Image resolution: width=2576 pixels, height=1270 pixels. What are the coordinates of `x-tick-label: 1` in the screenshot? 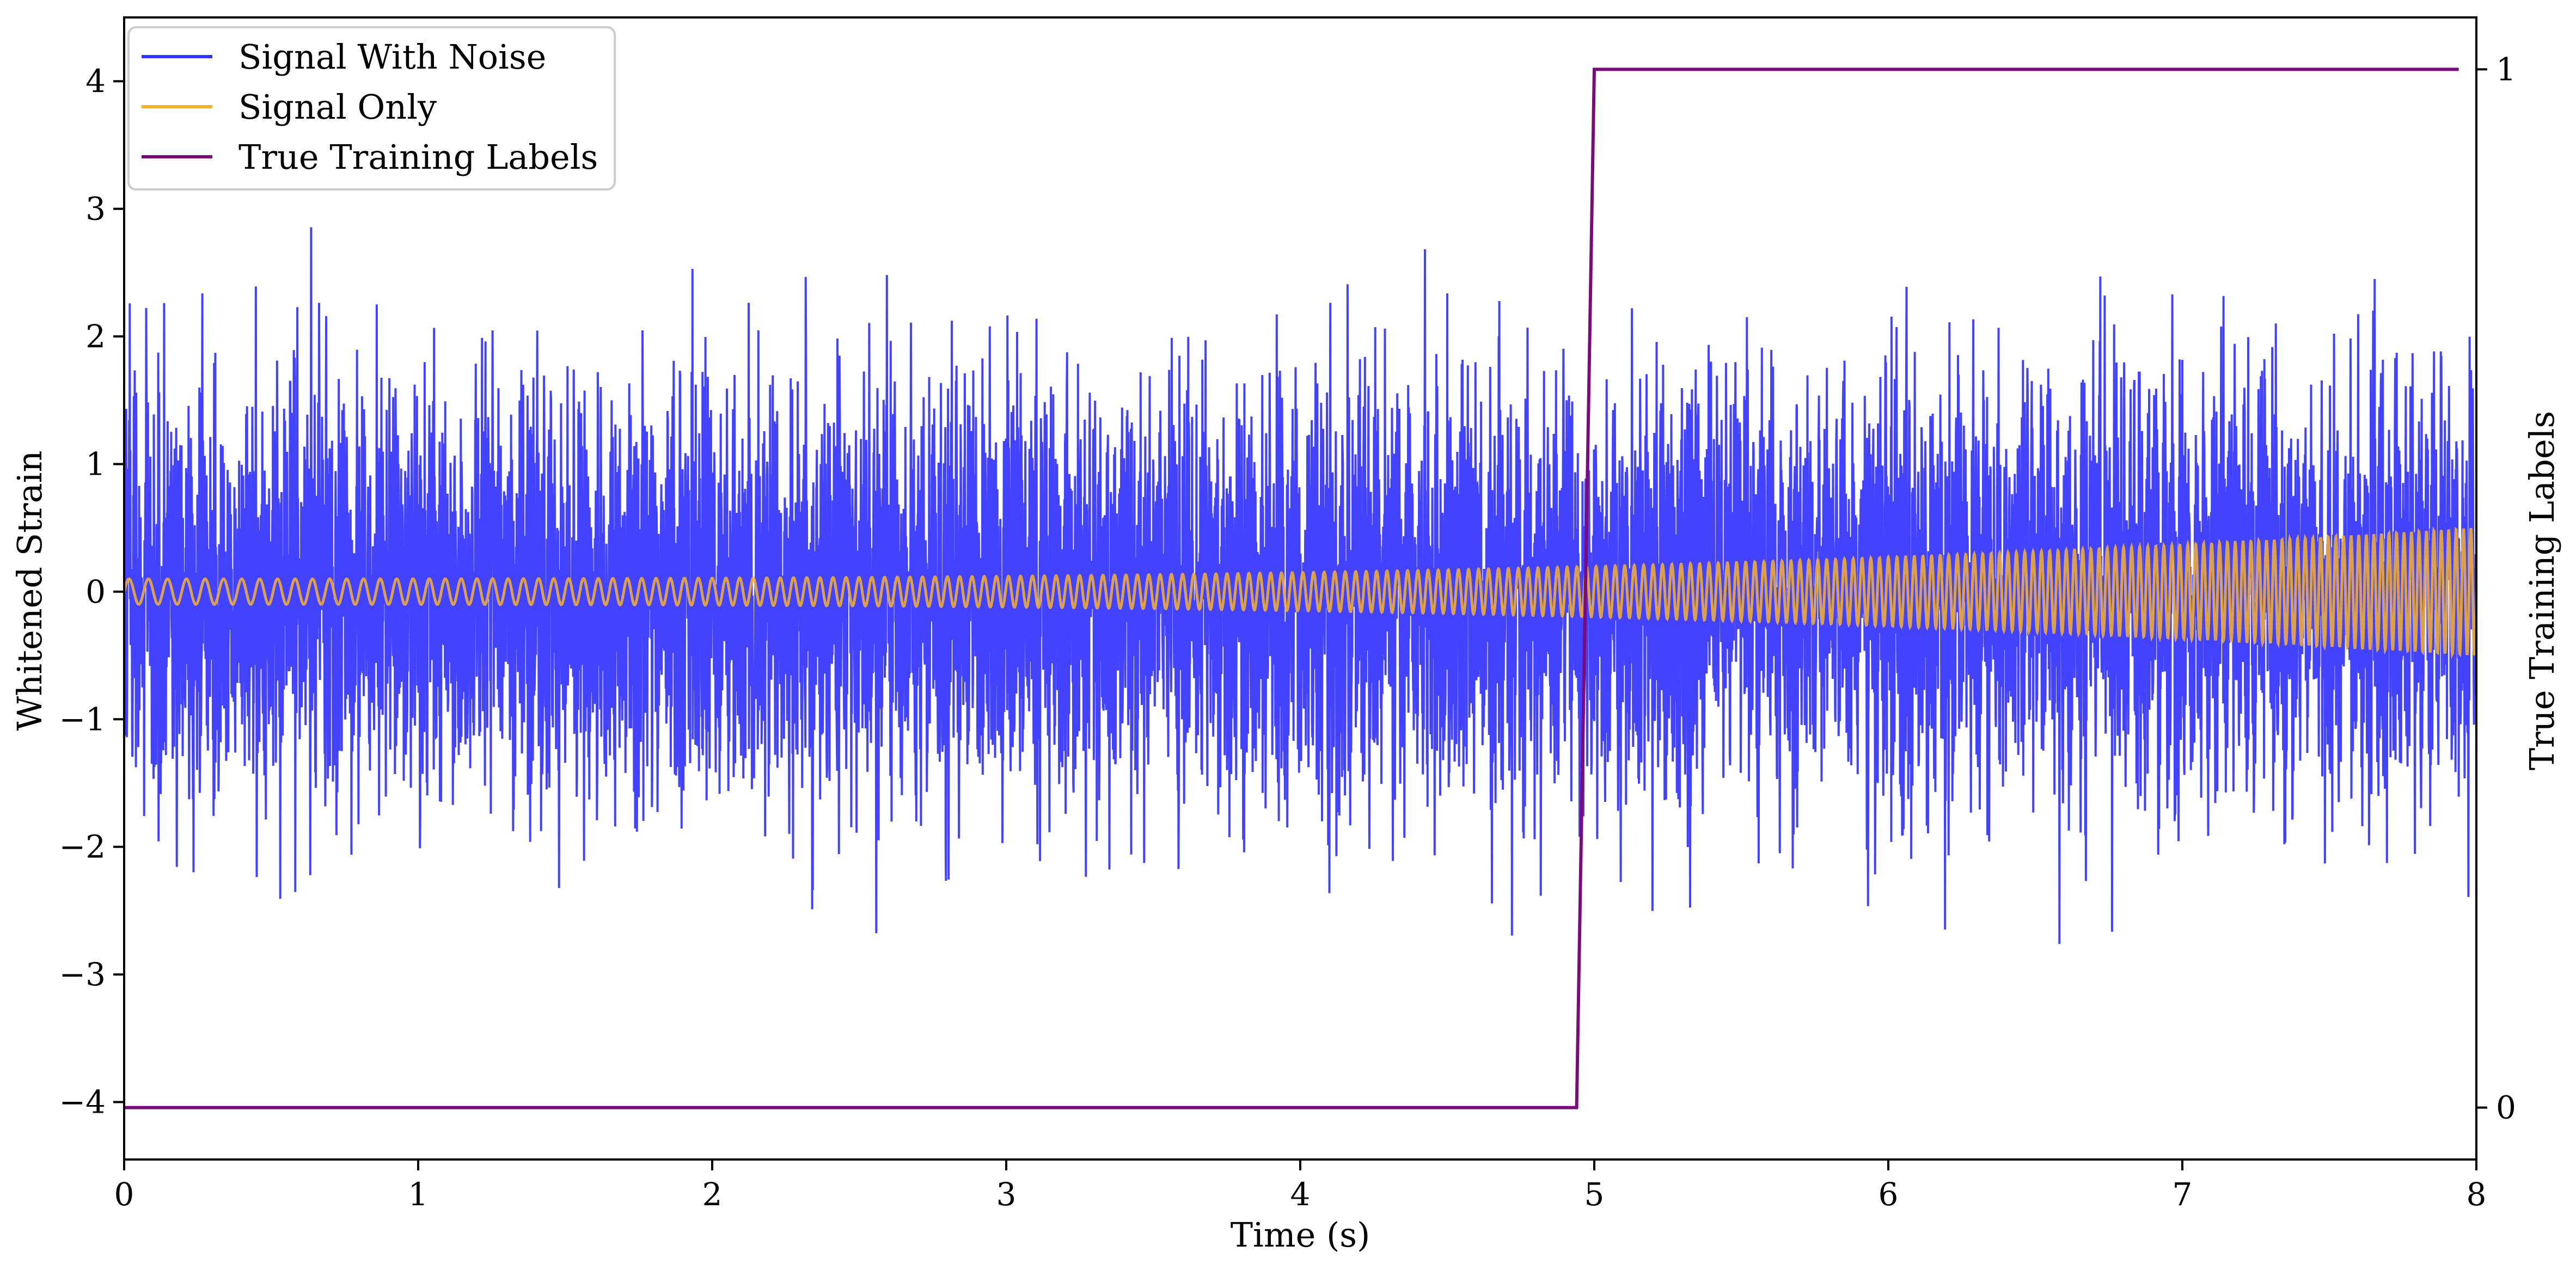 It's located at (418, 1194).